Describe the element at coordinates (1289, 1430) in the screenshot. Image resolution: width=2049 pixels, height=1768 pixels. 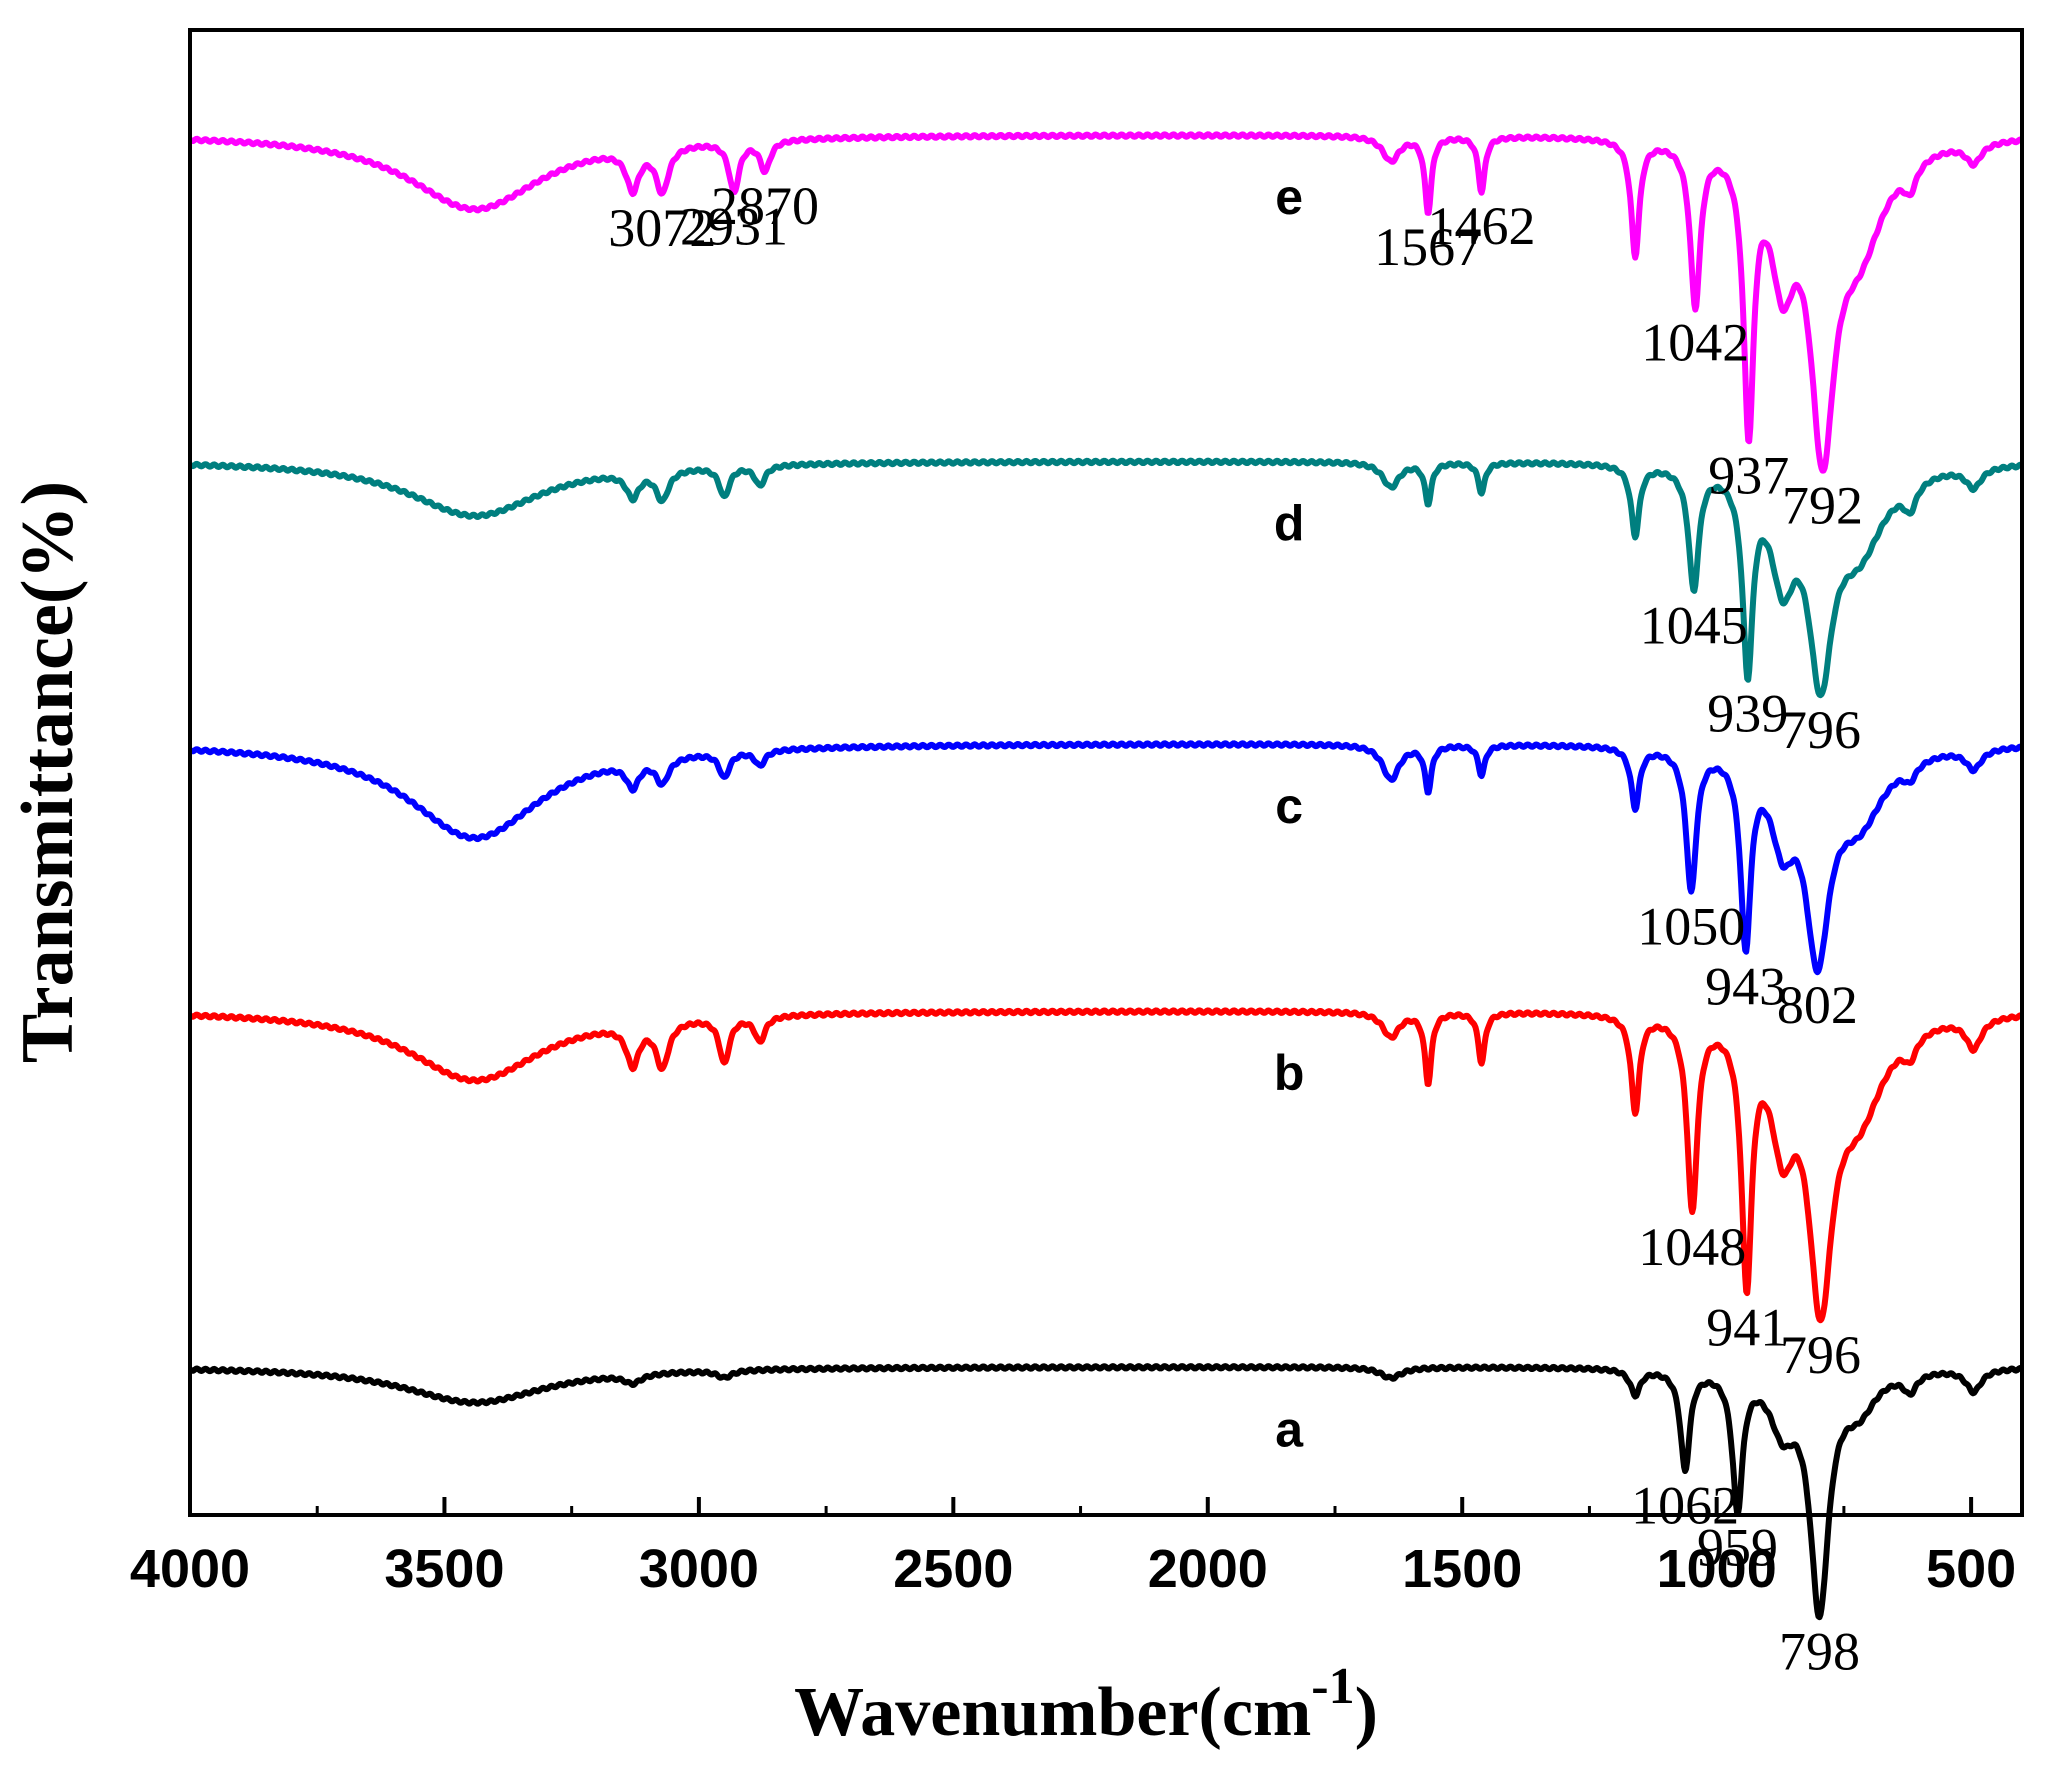
I see `series-label-a: a` at that location.